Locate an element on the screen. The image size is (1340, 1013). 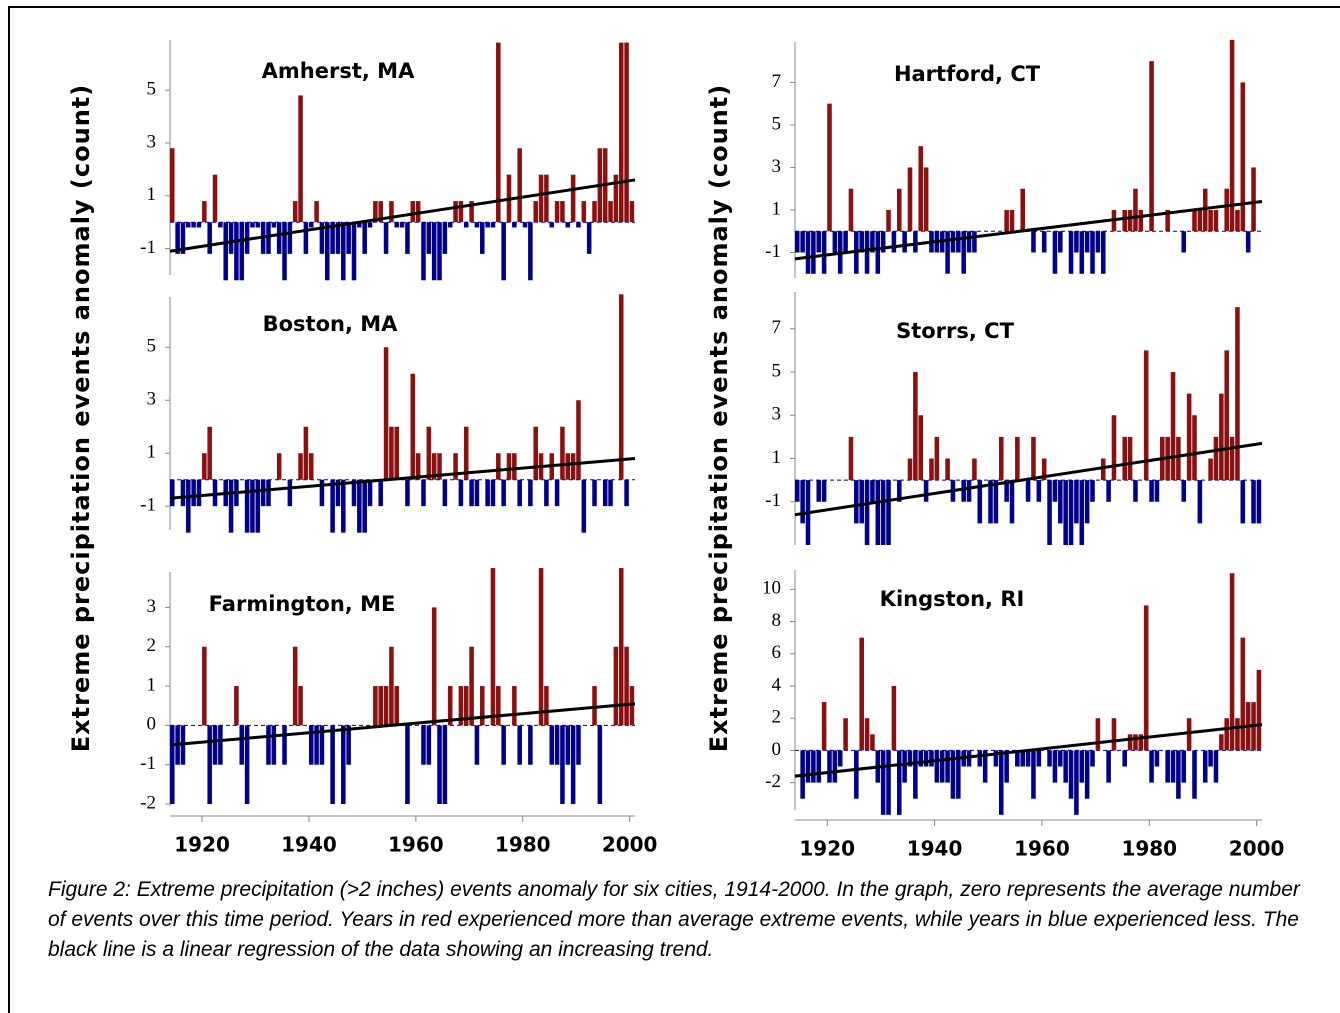
panel-title: Farmington, ME is located at coordinates (302, 604).